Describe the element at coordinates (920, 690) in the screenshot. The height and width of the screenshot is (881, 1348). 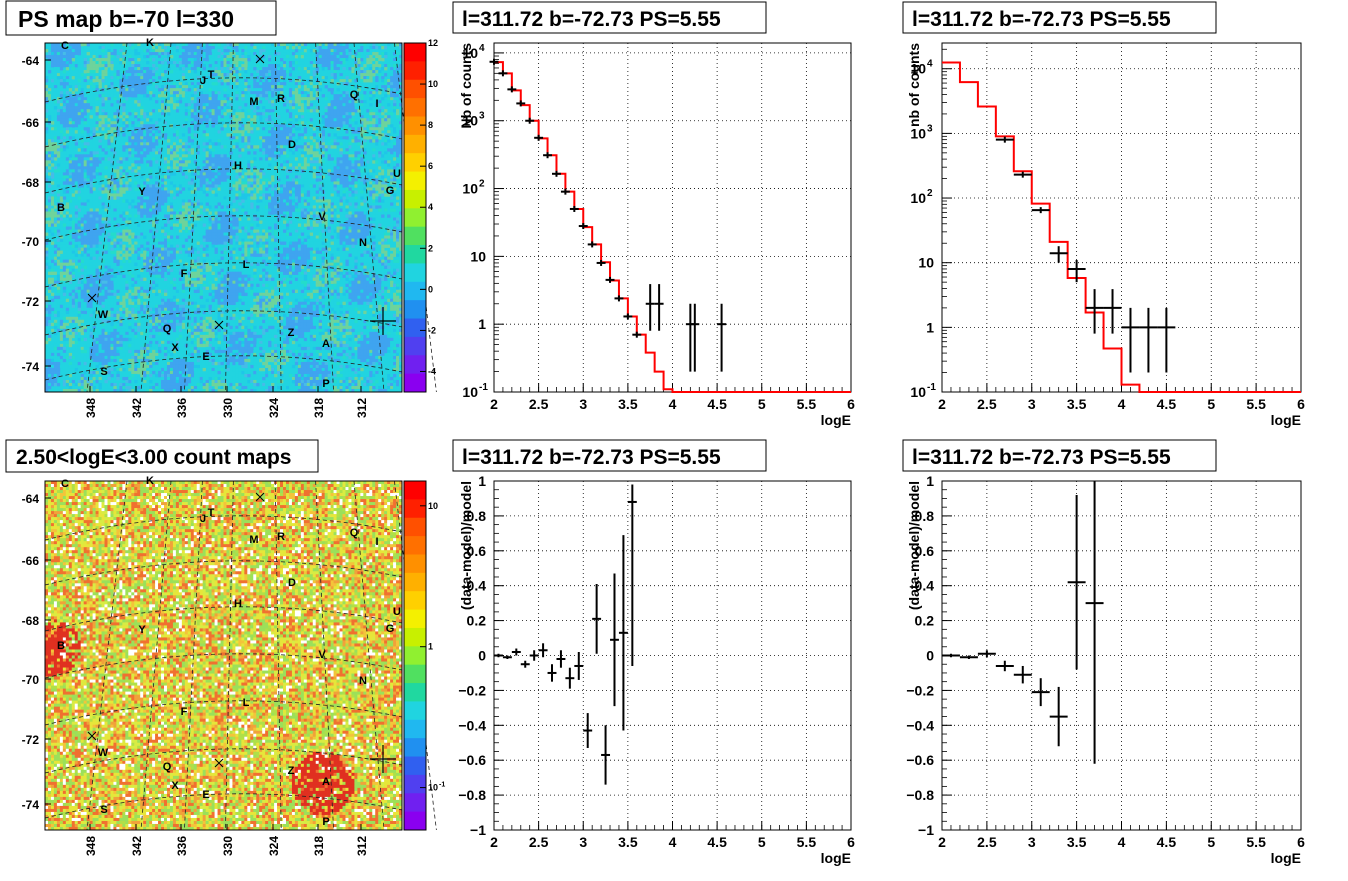
I see `y-tick-label: −0.2` at that location.